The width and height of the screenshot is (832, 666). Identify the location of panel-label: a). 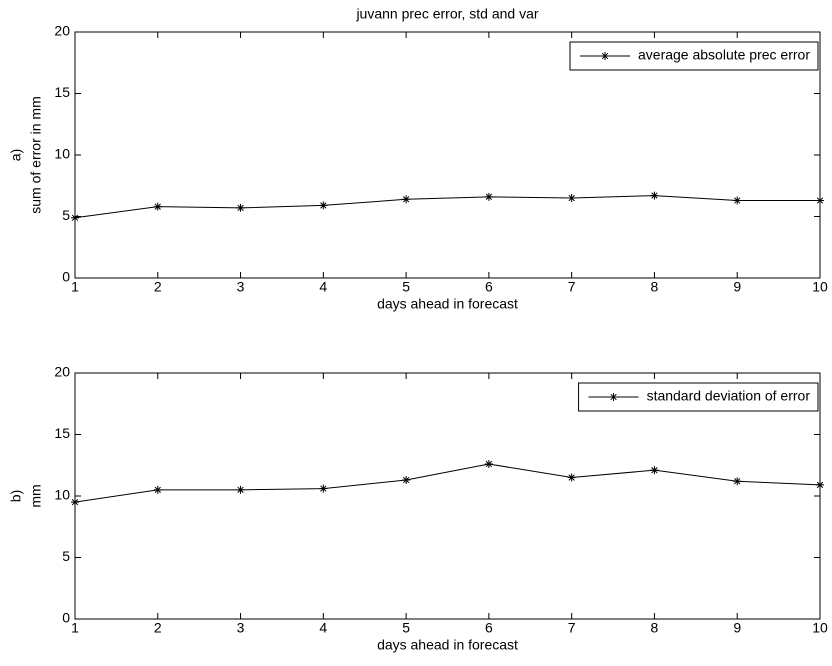
(16, 155).